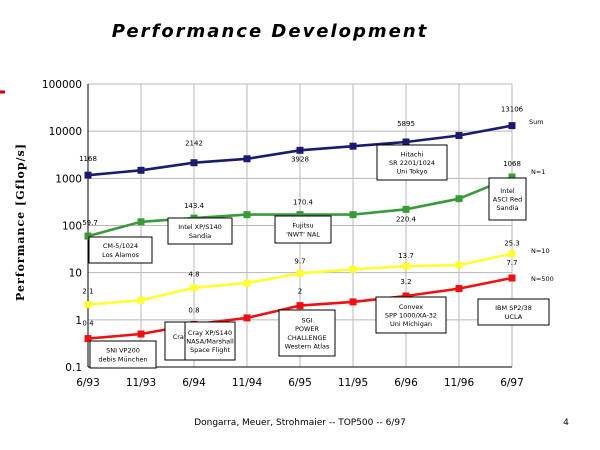 Image resolution: width=600 pixels, height=450 pixels. Describe the element at coordinates (536, 122) in the screenshot. I see `series-label: Sum` at that location.